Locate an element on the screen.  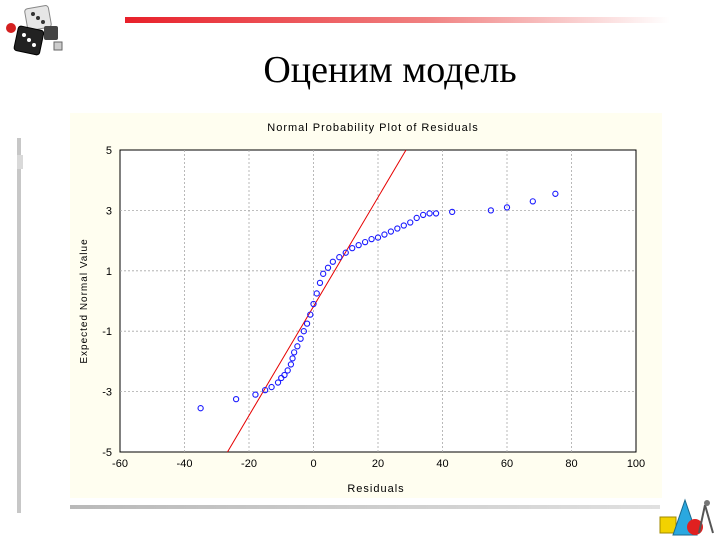
x-tick-label: 60 is located at coordinates (507, 464).